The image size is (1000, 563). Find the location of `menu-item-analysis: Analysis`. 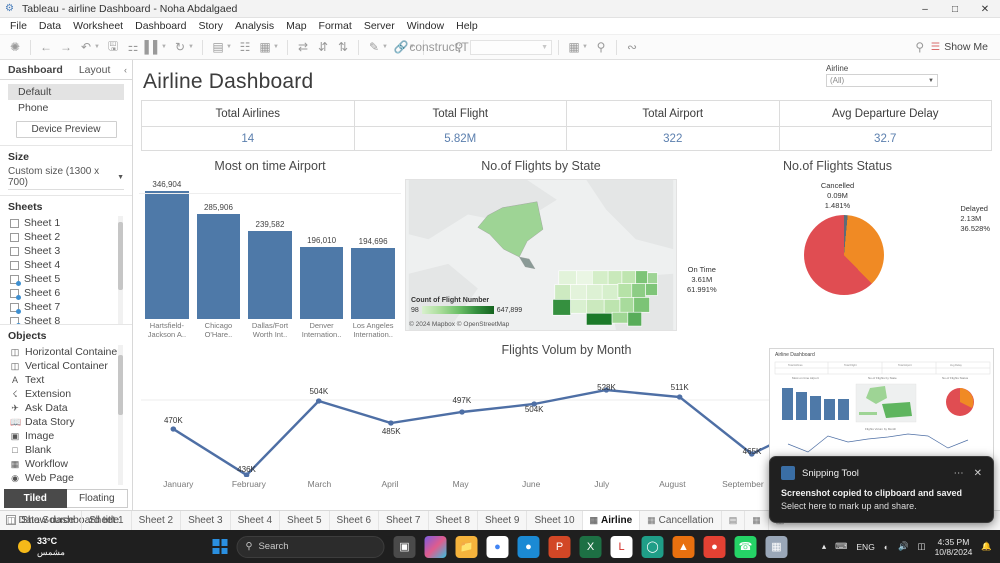

menu-item-analysis: Analysis is located at coordinates (255, 26).